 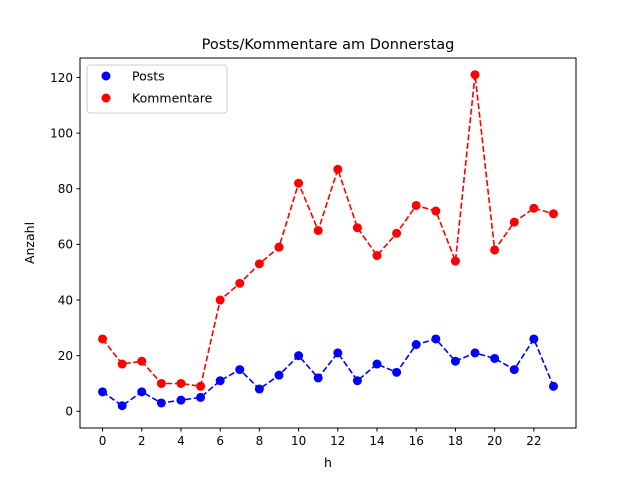 What do you see at coordinates (260, 441) in the screenshot?
I see `x-tick-label: 8` at bounding box center [260, 441].